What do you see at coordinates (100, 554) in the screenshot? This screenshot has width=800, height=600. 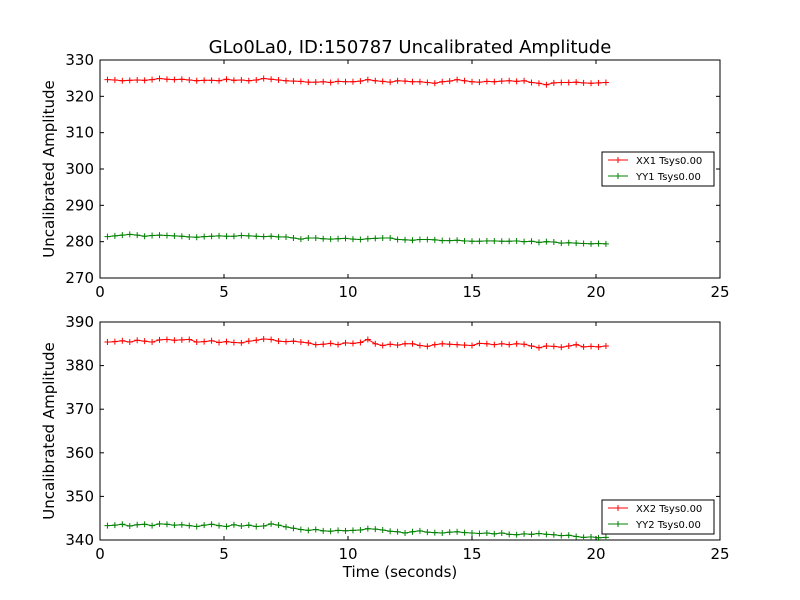 I see `x-tick-label: 0` at bounding box center [100, 554].